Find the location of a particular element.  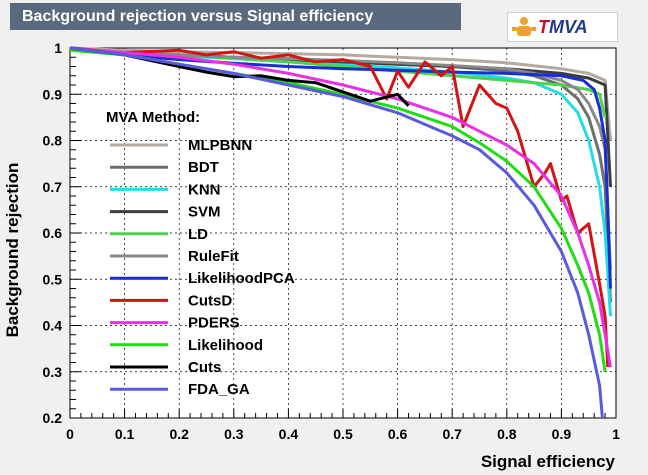

tmva-logo-icon is located at coordinates (524, 26).